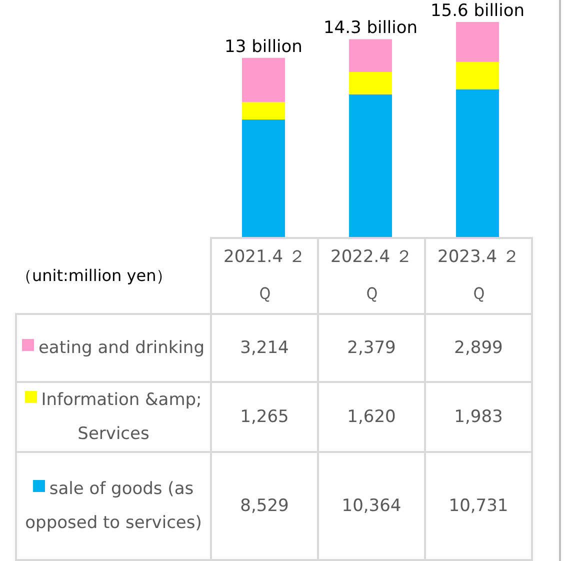  I want to click on text: （unit:million yen）, so click(95, 275).